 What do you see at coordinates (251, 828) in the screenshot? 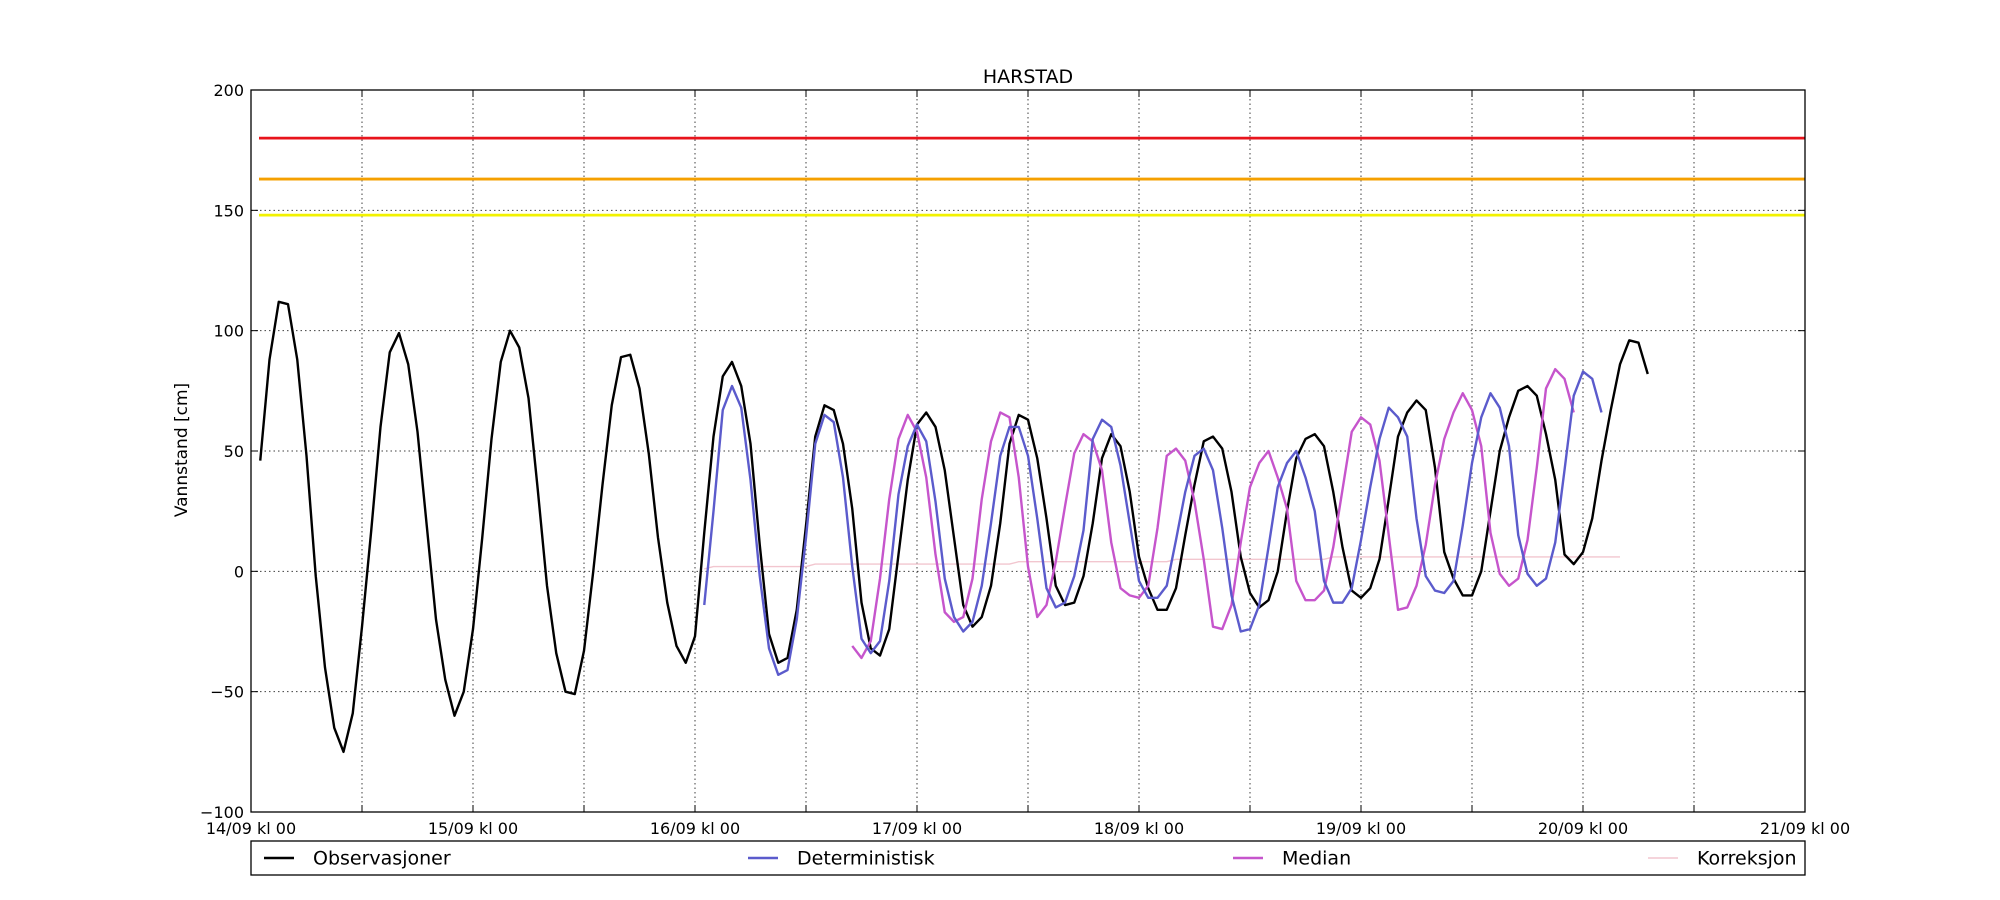
I see `x-tick-label: 14/09 kl 00` at bounding box center [251, 828].